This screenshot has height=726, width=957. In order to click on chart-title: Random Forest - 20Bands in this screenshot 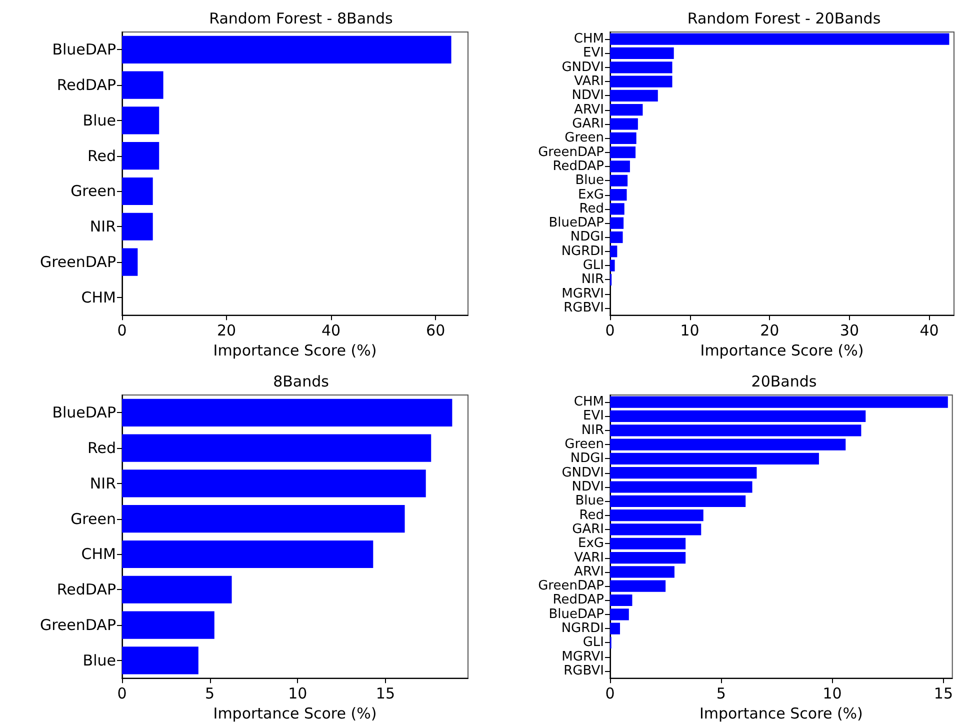, I will do `click(784, 19)`.